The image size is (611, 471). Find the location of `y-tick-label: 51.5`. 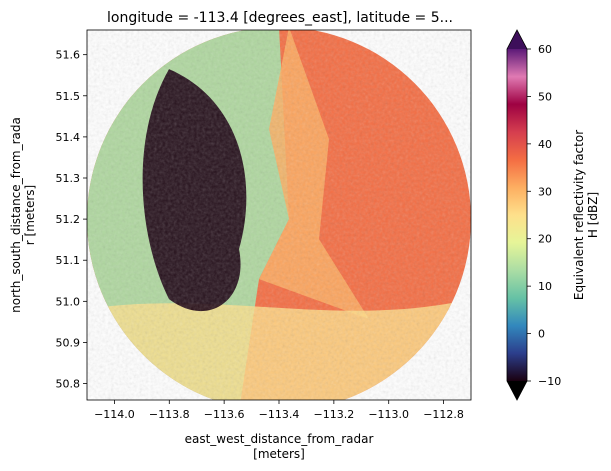

y-tick-label: 51.5 is located at coordinates (68, 96).